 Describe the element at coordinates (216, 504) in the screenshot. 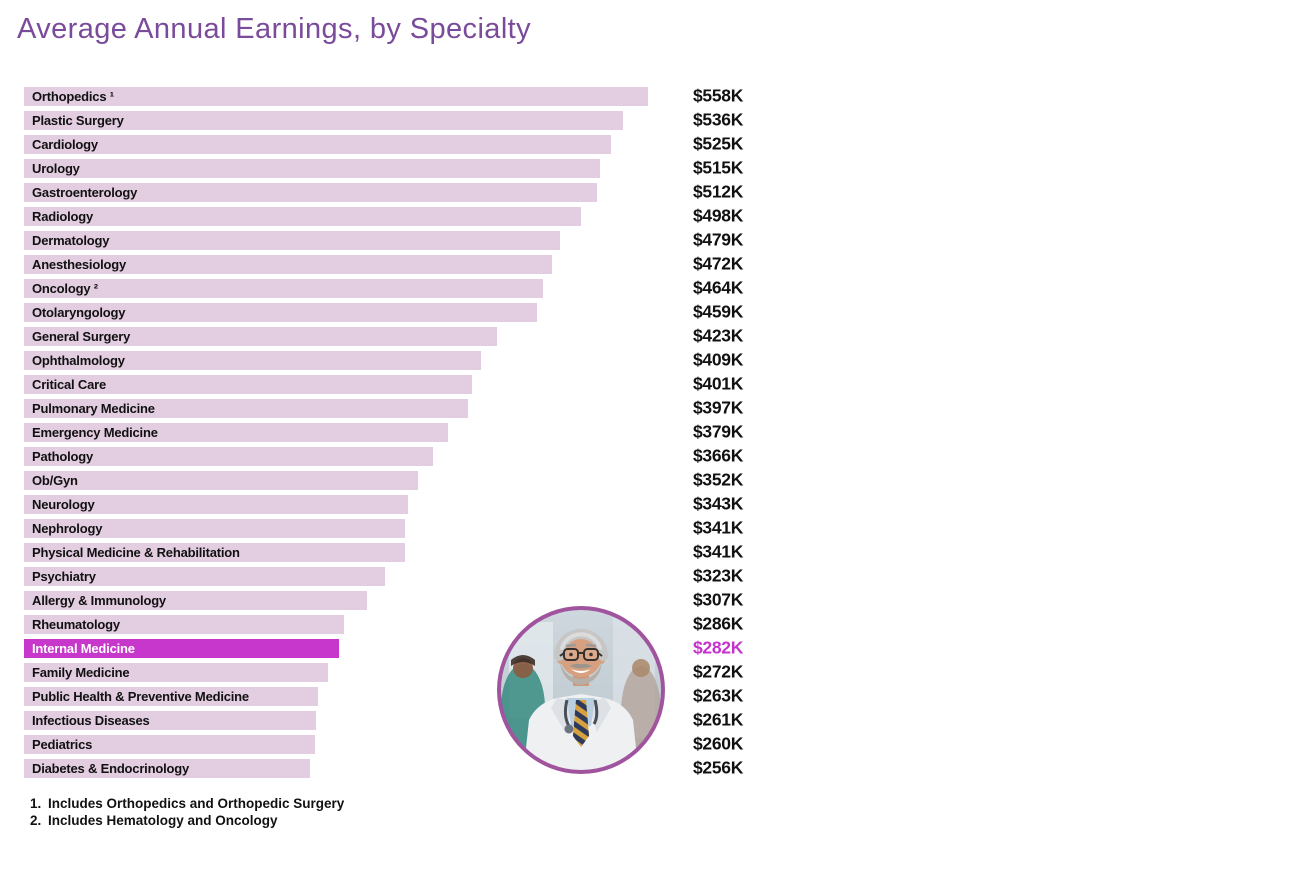

I see `bar: Neurology` at that location.